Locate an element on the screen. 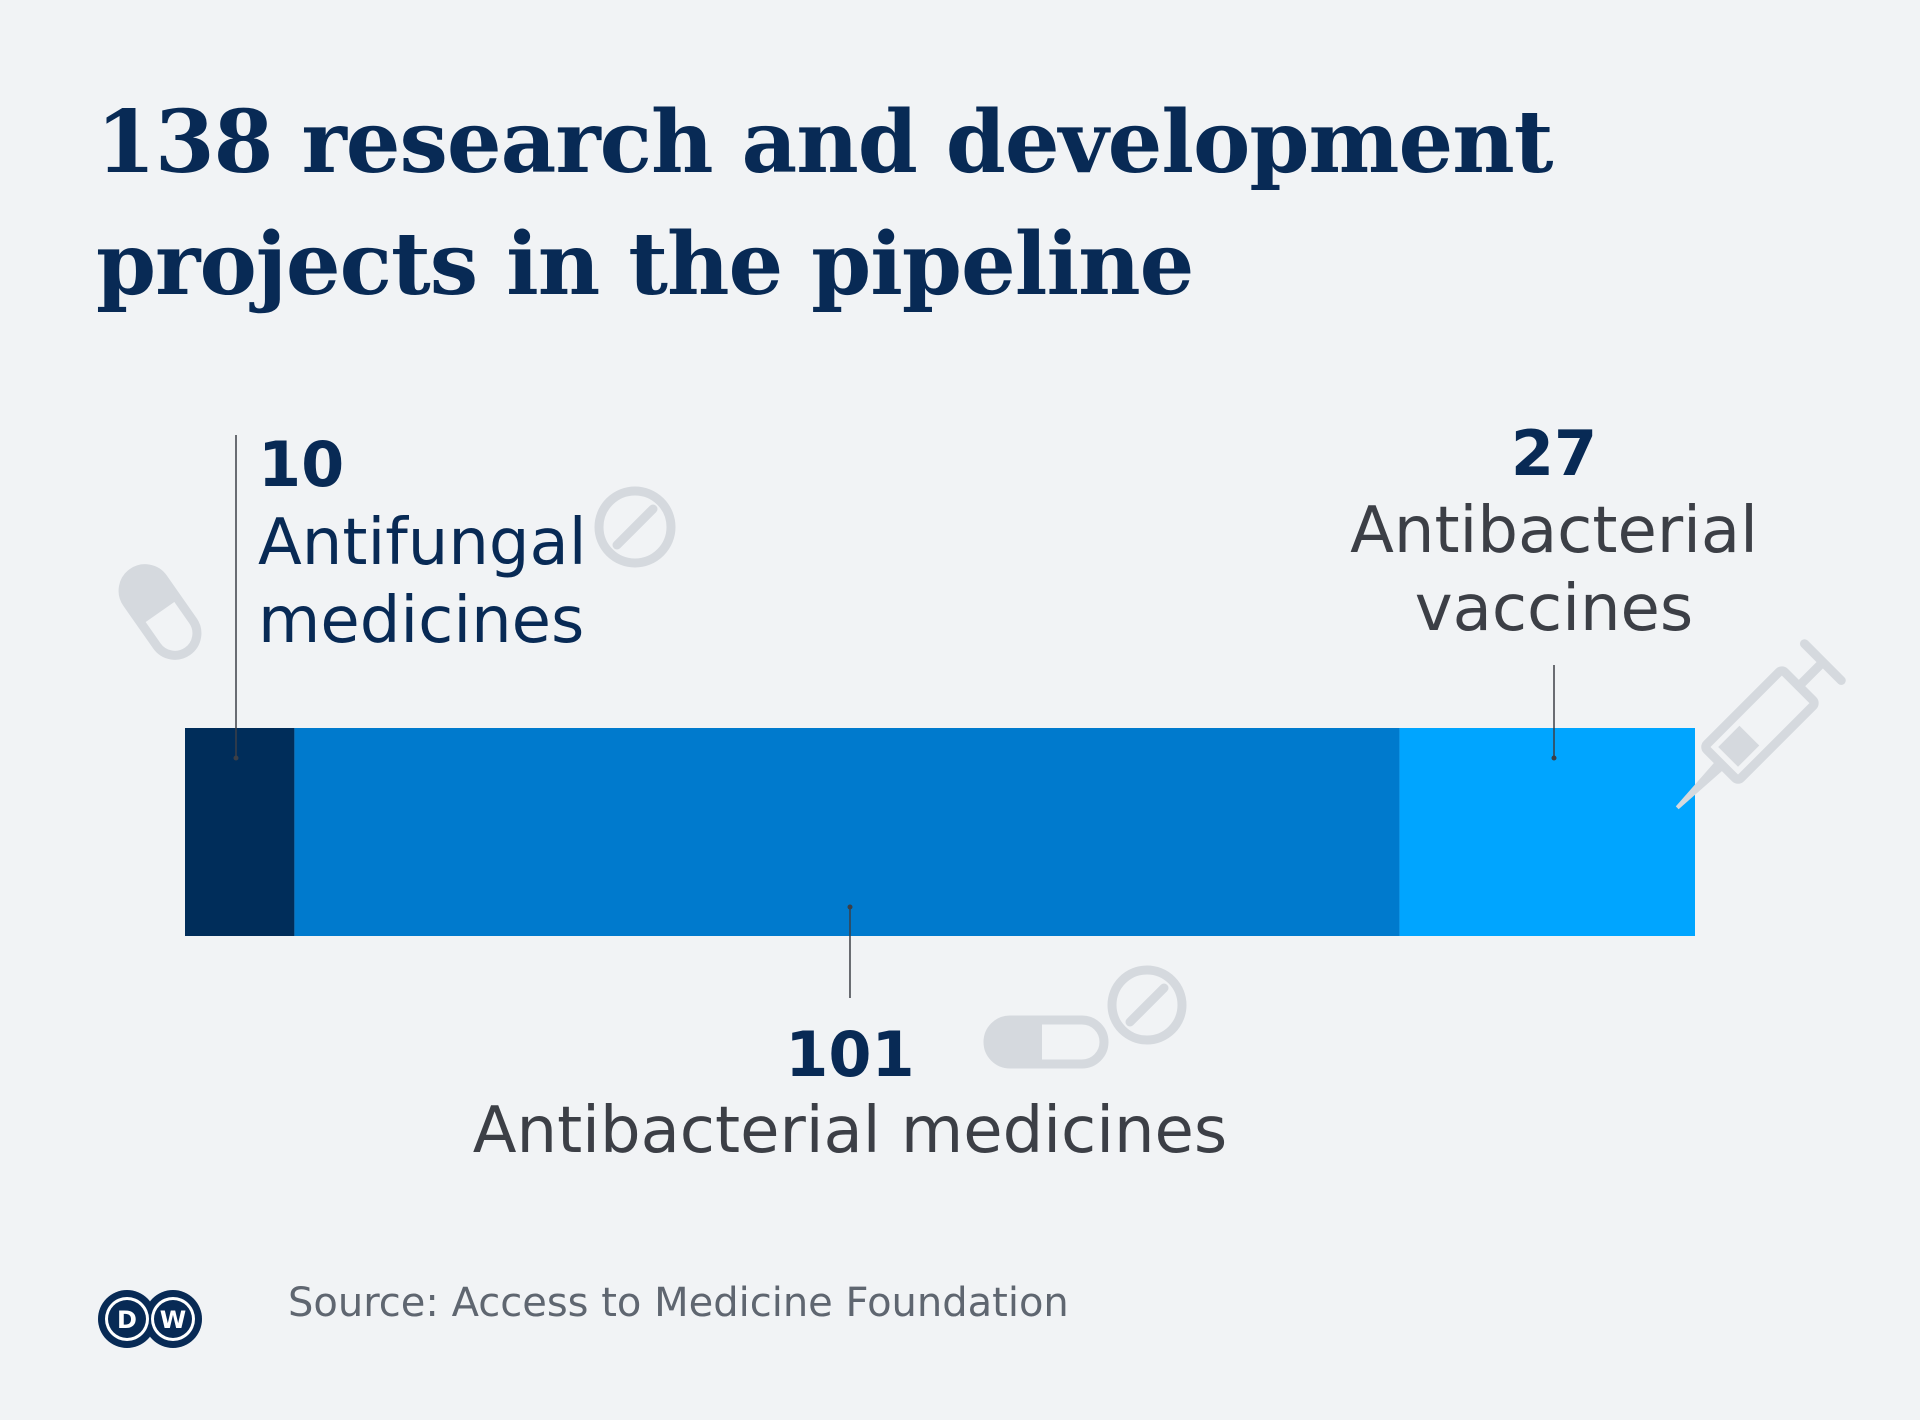 The image size is (1920, 1420). logo-letter-d: D is located at coordinates (127, 1320).